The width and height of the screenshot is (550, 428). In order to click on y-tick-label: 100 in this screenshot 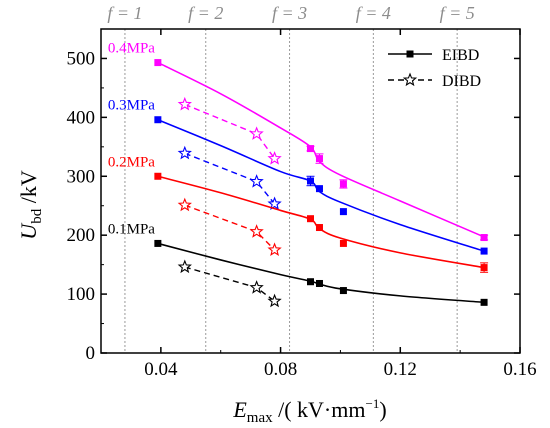, I will do `click(81, 294)`.